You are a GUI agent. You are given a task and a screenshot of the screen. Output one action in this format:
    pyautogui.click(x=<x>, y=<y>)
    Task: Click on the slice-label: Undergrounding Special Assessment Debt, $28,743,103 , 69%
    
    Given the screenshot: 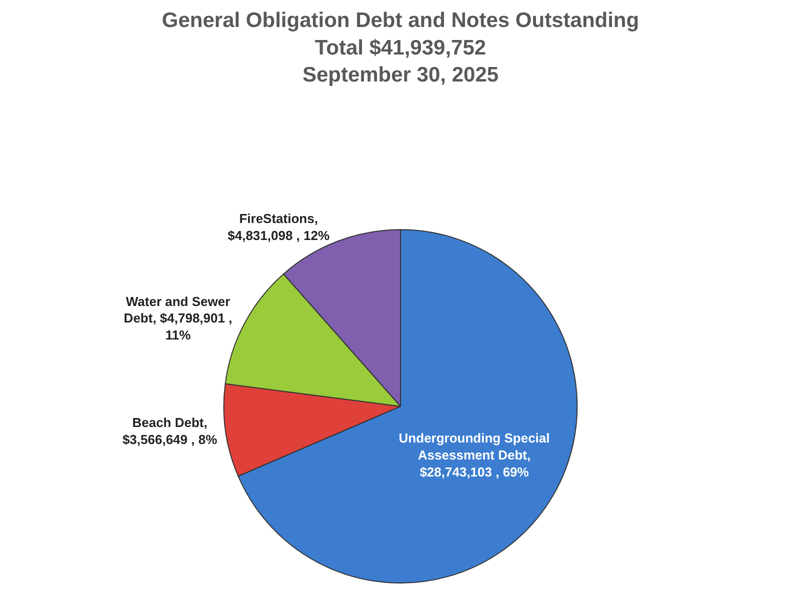 What is the action you would take?
    pyautogui.click(x=474, y=455)
    